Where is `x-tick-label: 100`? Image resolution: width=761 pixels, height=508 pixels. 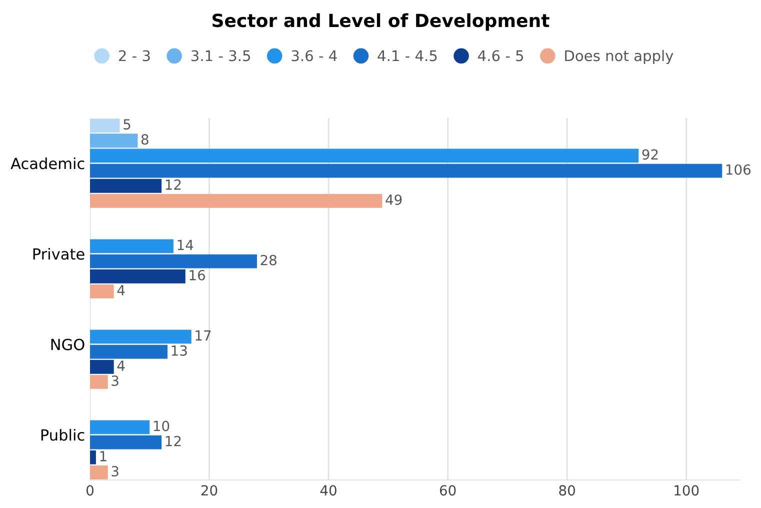 x-tick-label: 100 is located at coordinates (686, 490).